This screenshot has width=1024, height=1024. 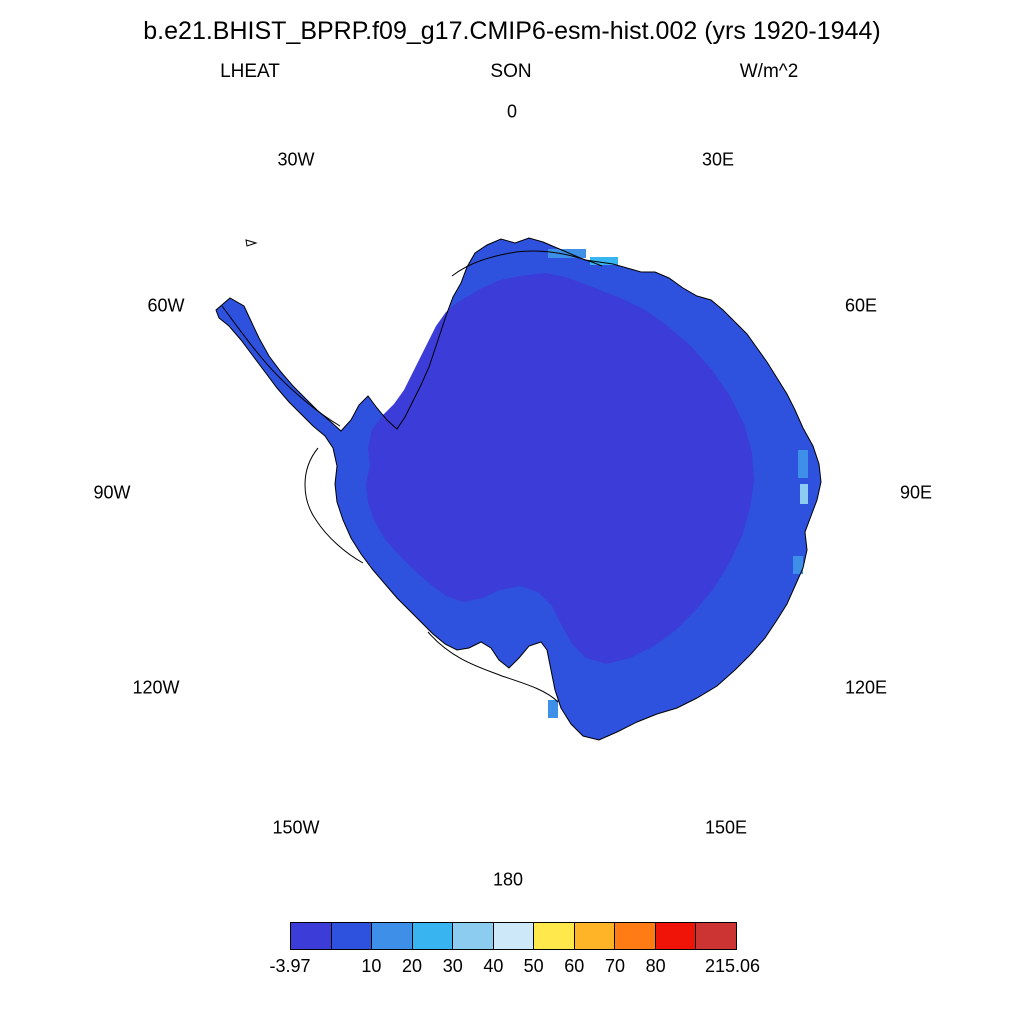 I want to click on lon-label-120E: 120E, so click(x=866, y=687).